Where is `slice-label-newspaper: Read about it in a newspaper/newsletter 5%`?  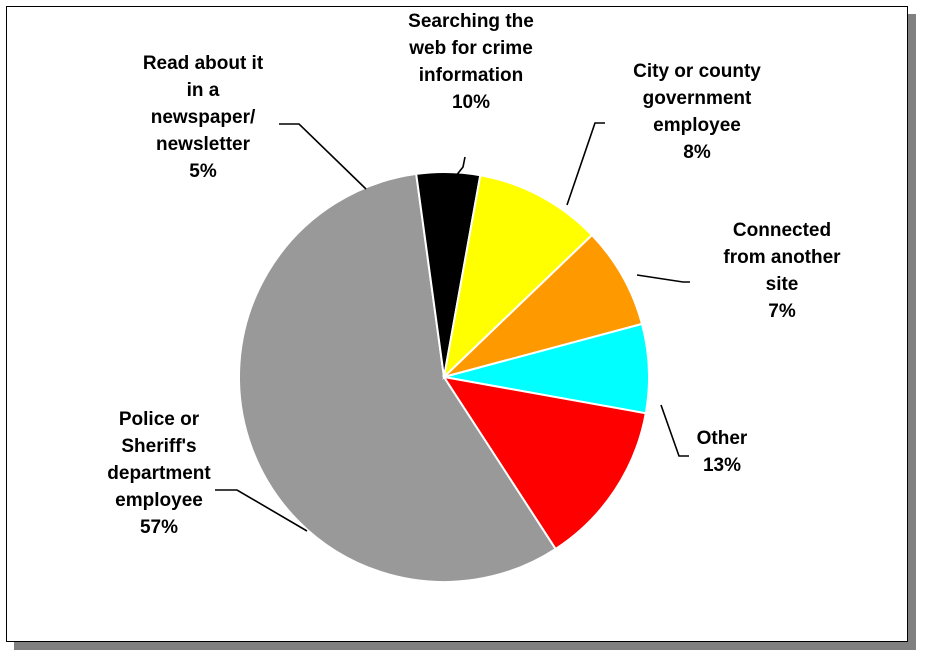 slice-label-newspaper: Read about it in a newspaper/newsletter 5% is located at coordinates (203, 117).